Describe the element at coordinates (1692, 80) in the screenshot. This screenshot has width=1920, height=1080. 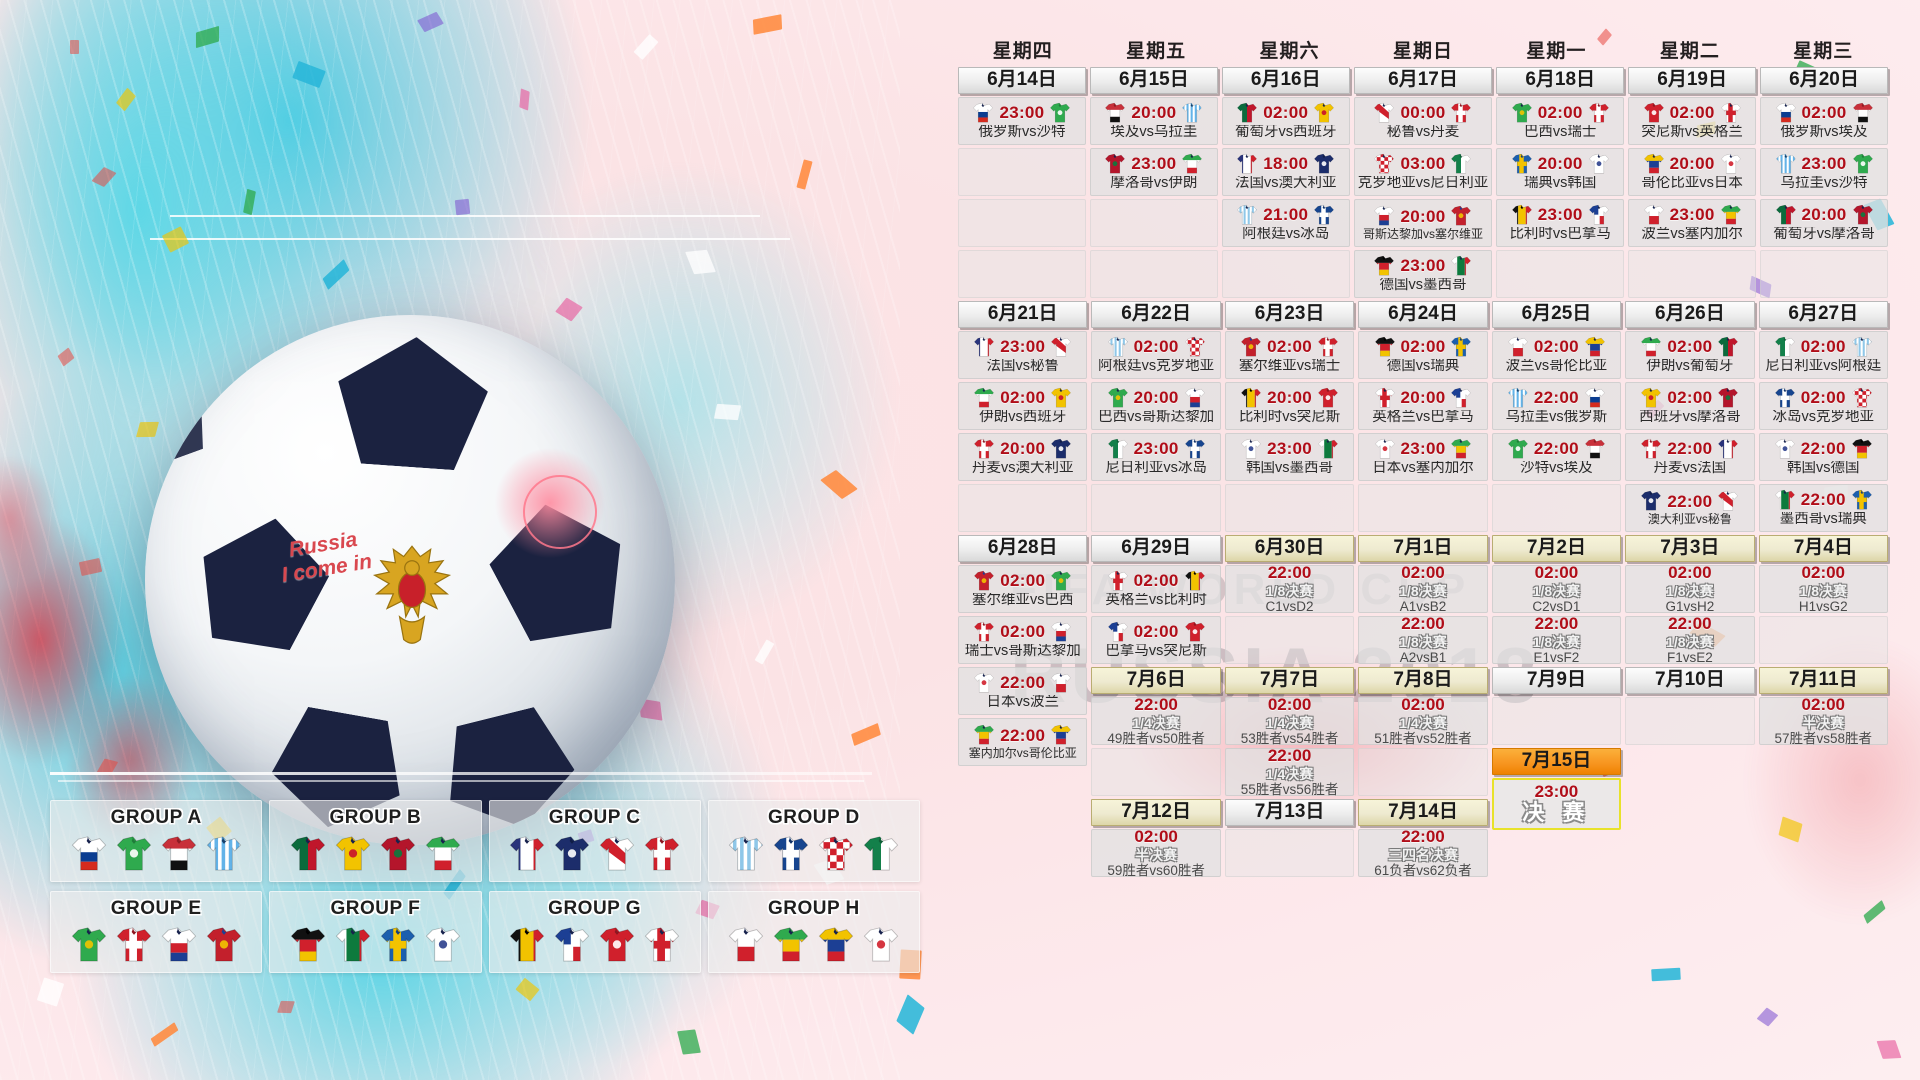
I see `date-header: 6月19日` at that location.